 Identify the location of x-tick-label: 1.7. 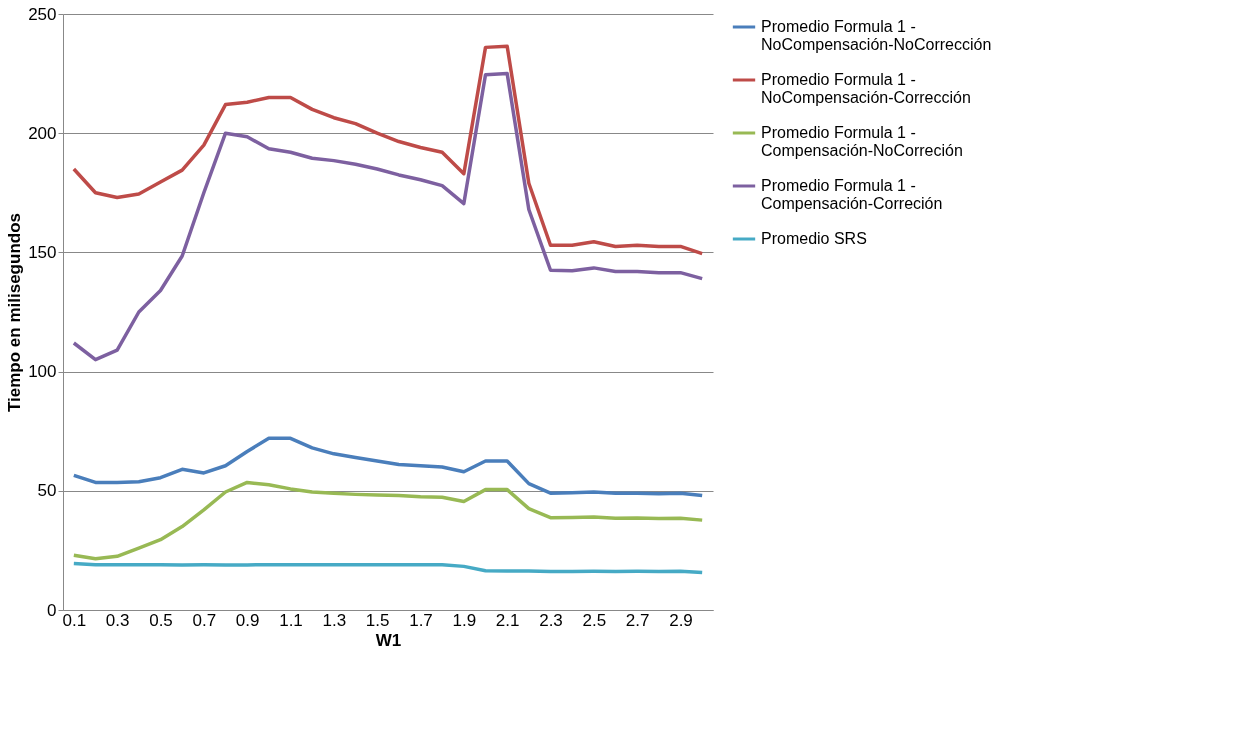
(421, 620).